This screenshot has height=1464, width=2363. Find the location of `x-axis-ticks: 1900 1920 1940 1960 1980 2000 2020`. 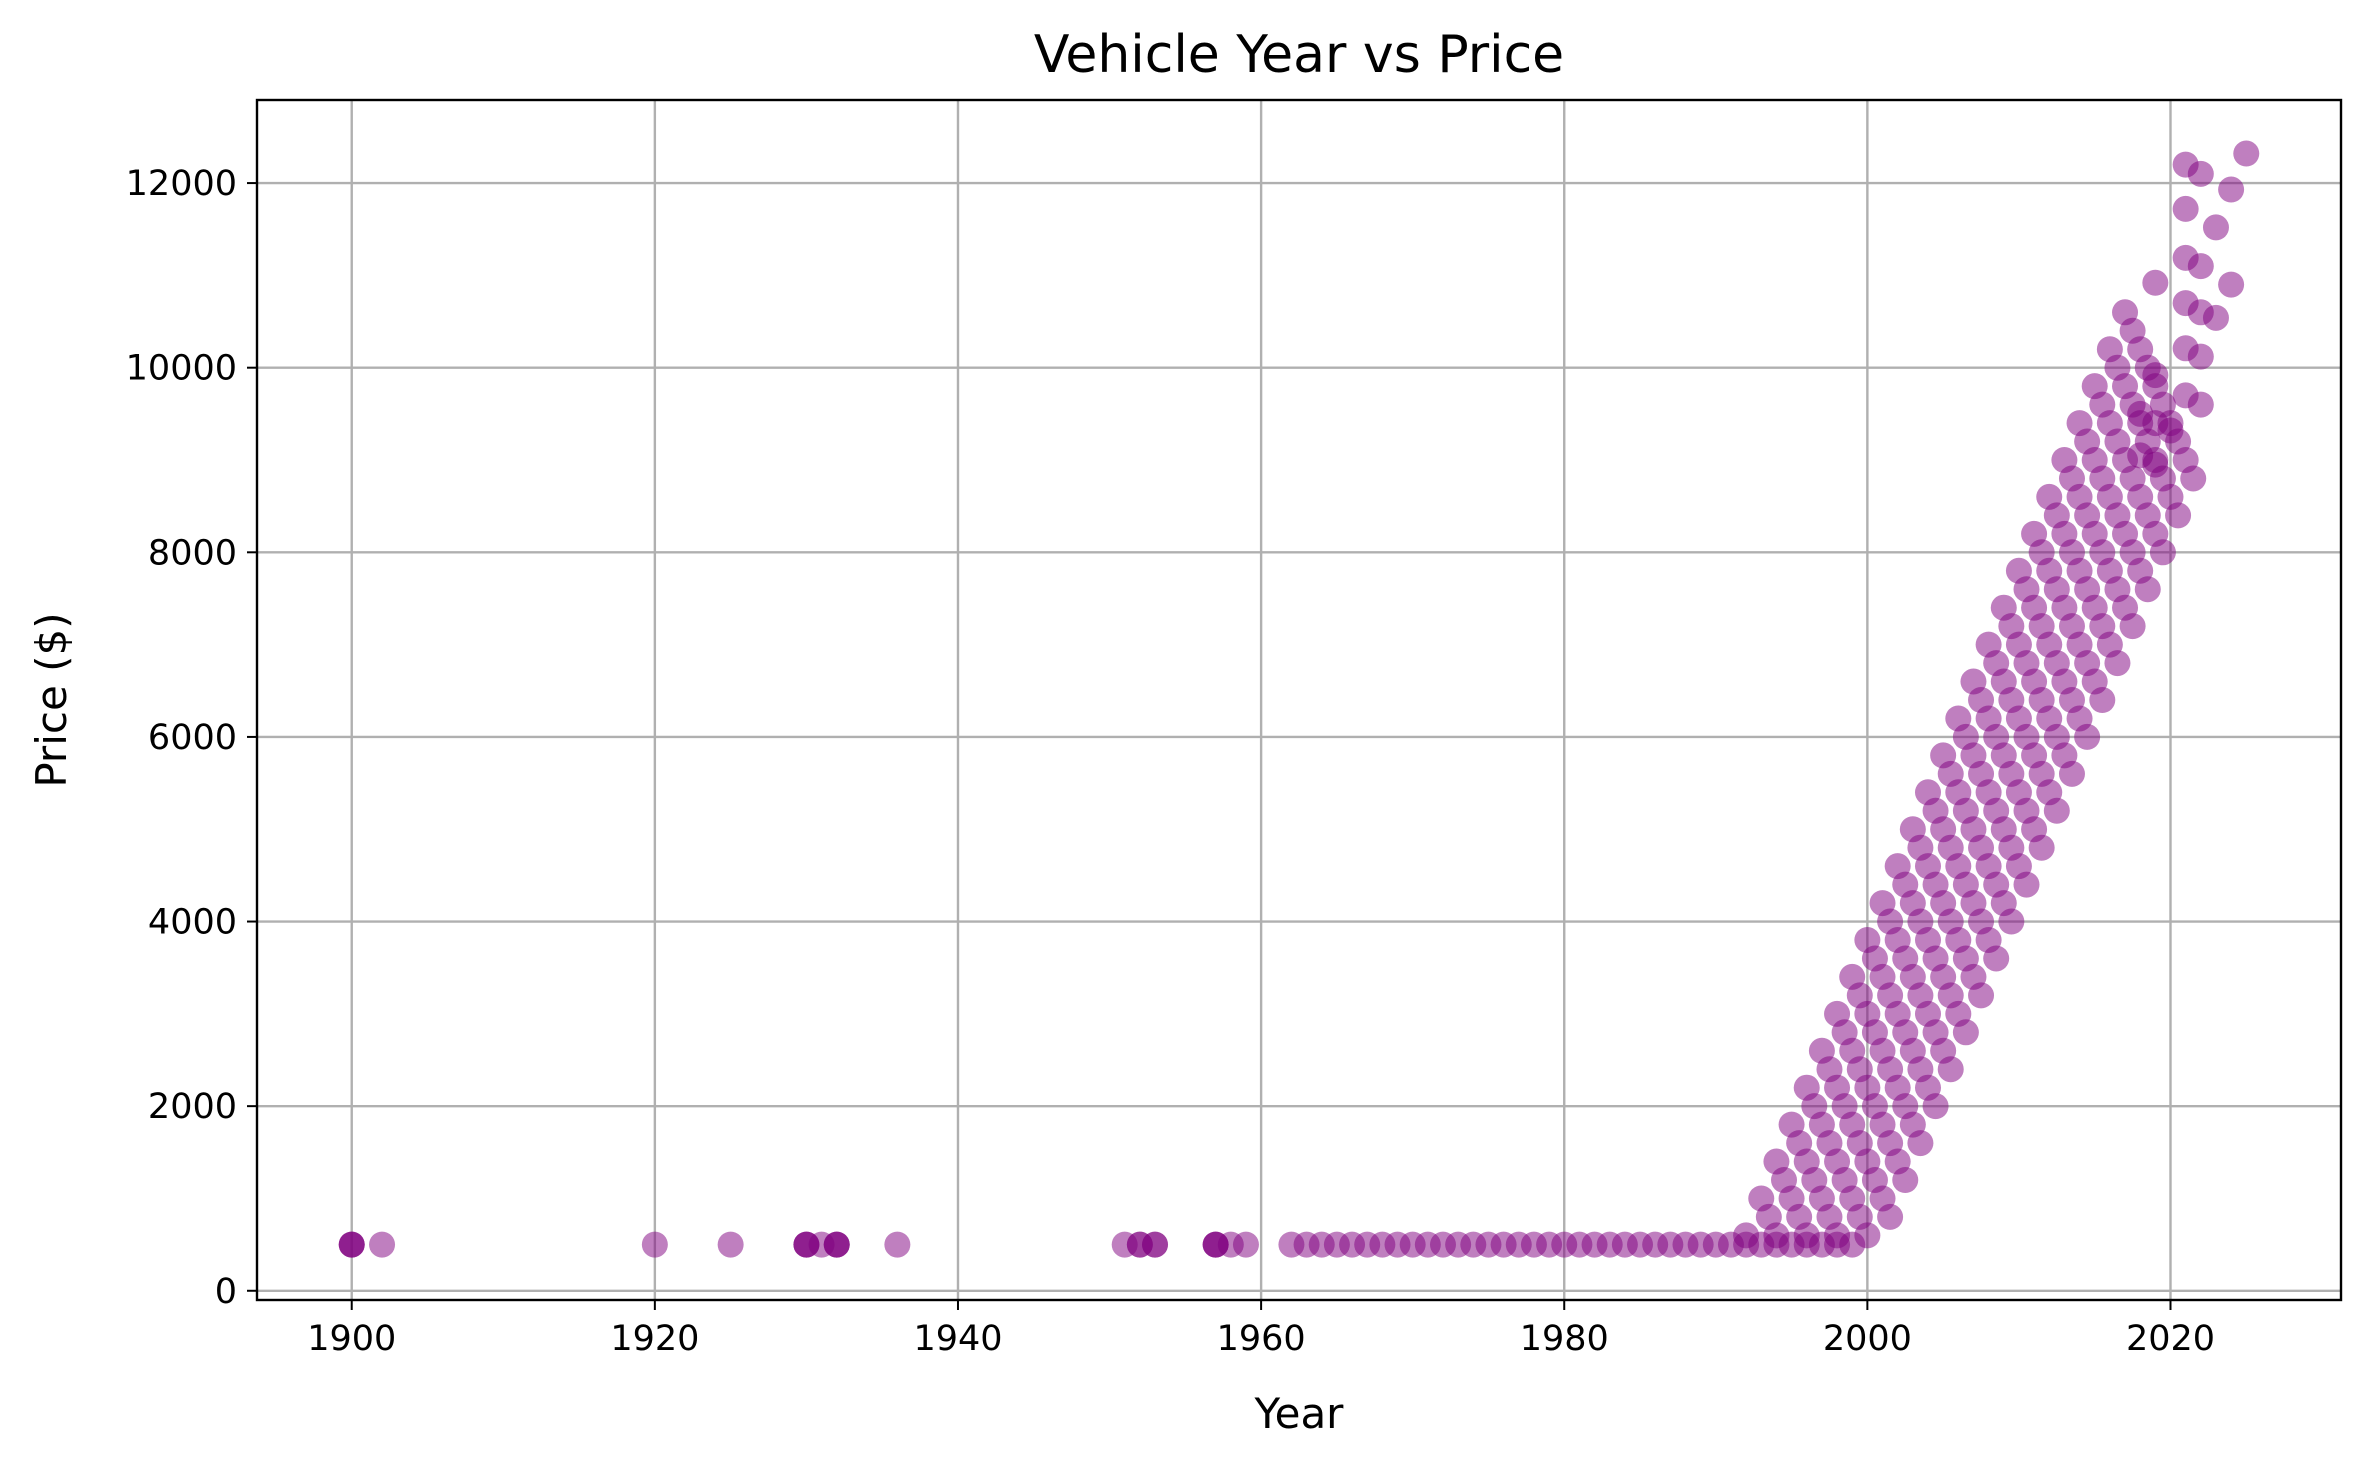

x-axis-ticks: 1900 1920 1940 1960 1980 2000 2020 is located at coordinates (1261, 1329).